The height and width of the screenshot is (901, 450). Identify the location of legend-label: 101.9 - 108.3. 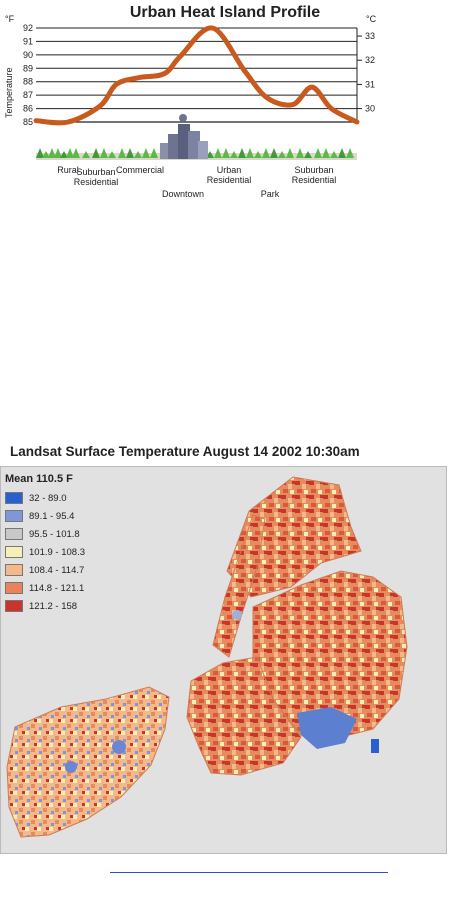
(57, 552).